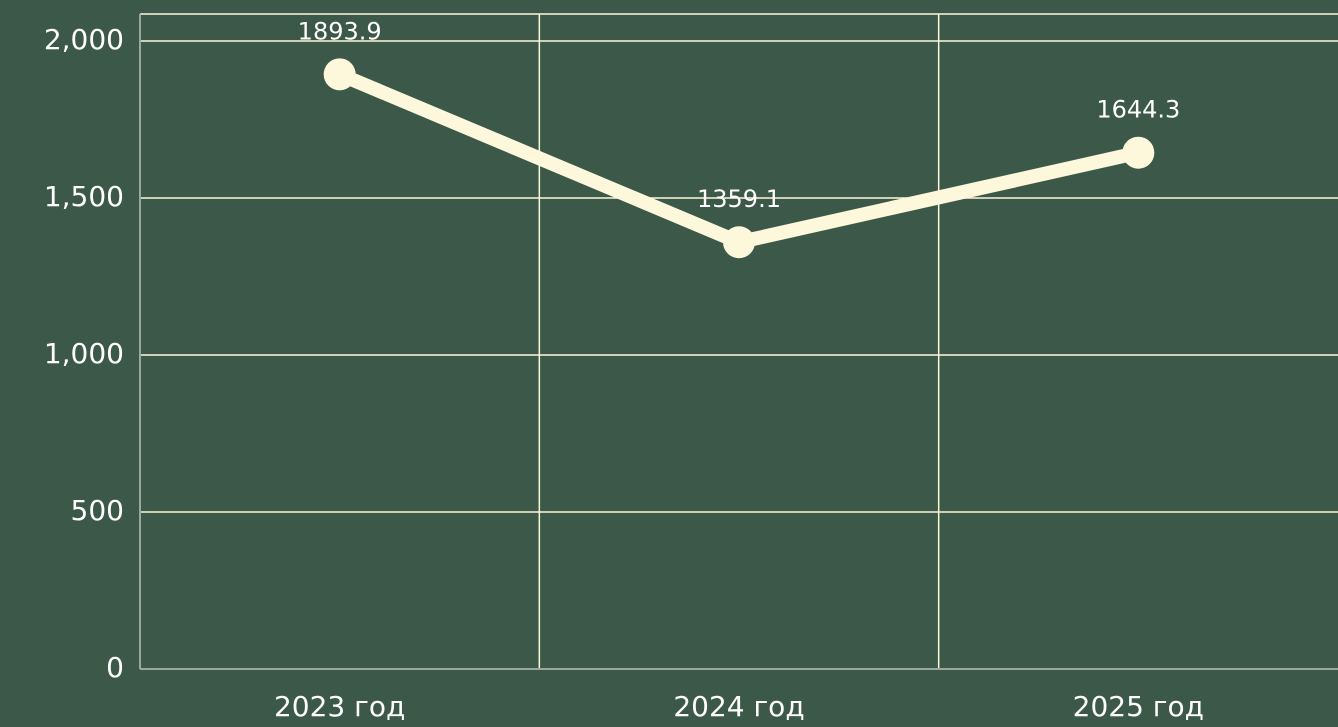 The width and height of the screenshot is (1338, 727). I want to click on y-tick-label: 1,000, so click(84, 353).